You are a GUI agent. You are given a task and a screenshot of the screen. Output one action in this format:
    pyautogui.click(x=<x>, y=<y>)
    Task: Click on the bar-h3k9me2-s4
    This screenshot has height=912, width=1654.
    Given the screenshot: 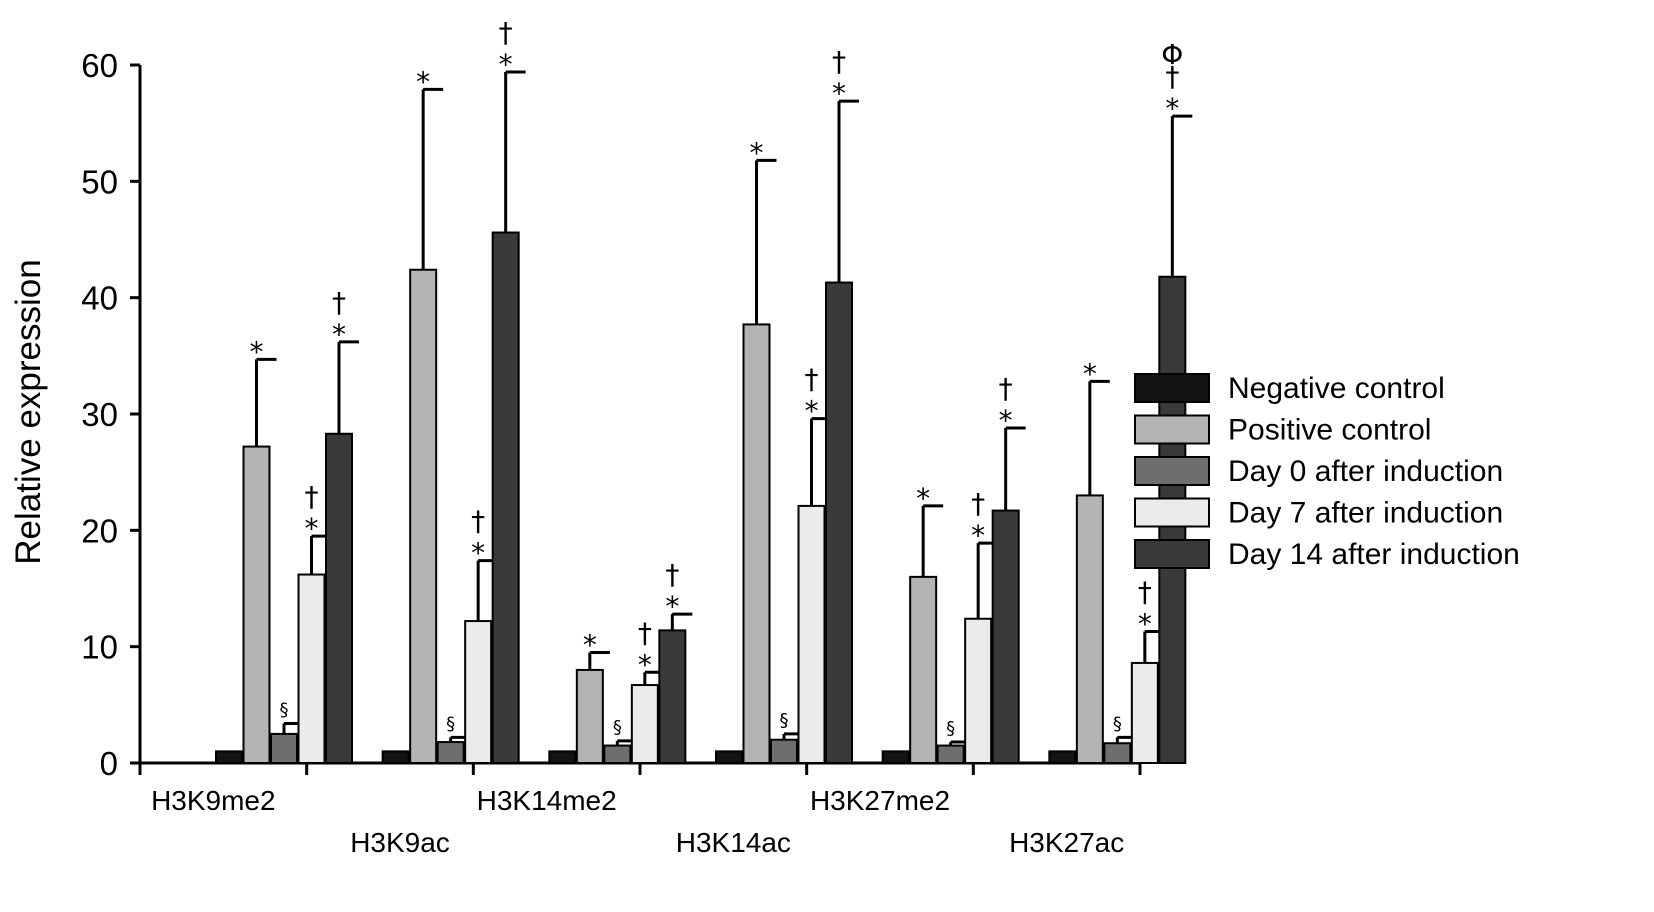 What is the action you would take?
    pyautogui.click(x=339, y=598)
    